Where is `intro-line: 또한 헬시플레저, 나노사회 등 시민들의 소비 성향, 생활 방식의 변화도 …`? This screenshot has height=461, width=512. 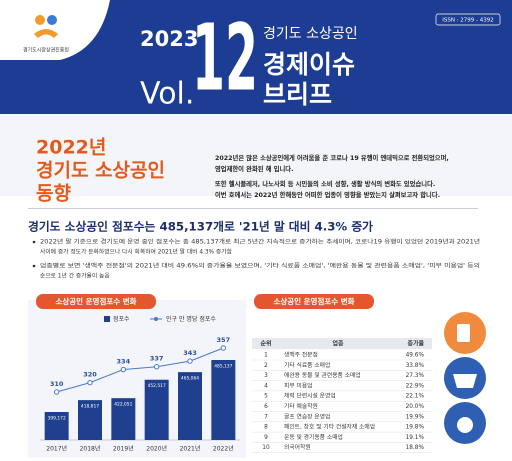 intro-line: 또한 헬시플레저, 나노사회 등 시민들의 소비 성향, 생활 방식의 변화도 … is located at coordinates (325, 183).